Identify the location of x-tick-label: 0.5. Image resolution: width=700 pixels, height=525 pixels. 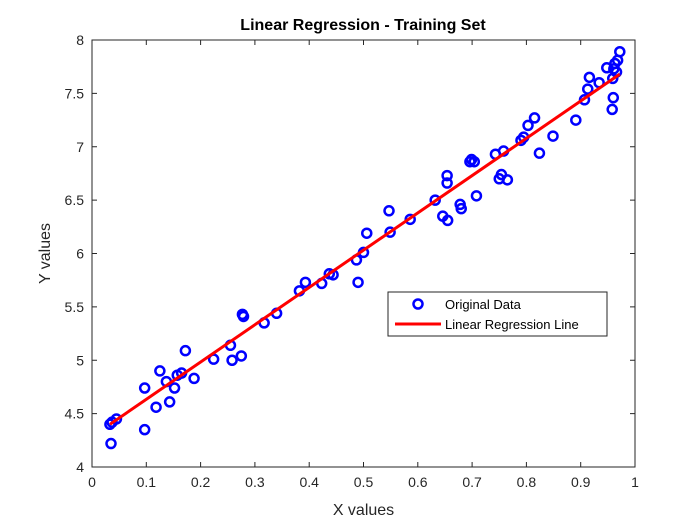
(364, 482).